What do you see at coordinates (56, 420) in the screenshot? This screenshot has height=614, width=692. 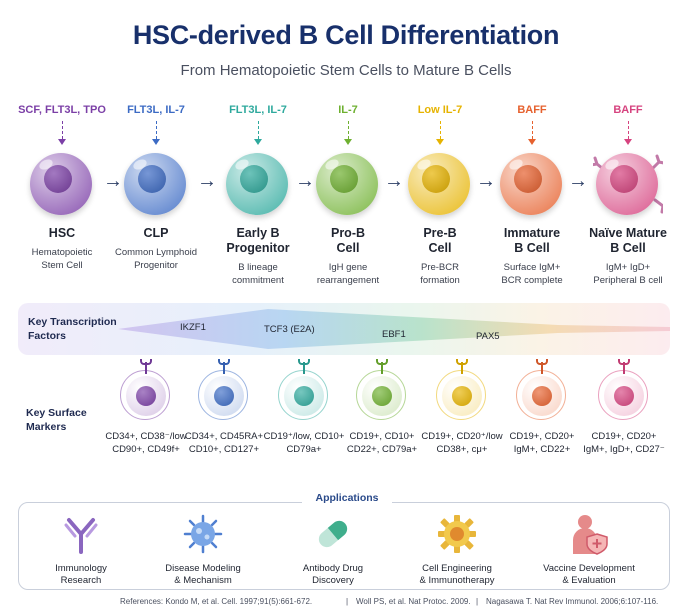 I see `surface-markers-label: Key Surface Markers` at bounding box center [56, 420].